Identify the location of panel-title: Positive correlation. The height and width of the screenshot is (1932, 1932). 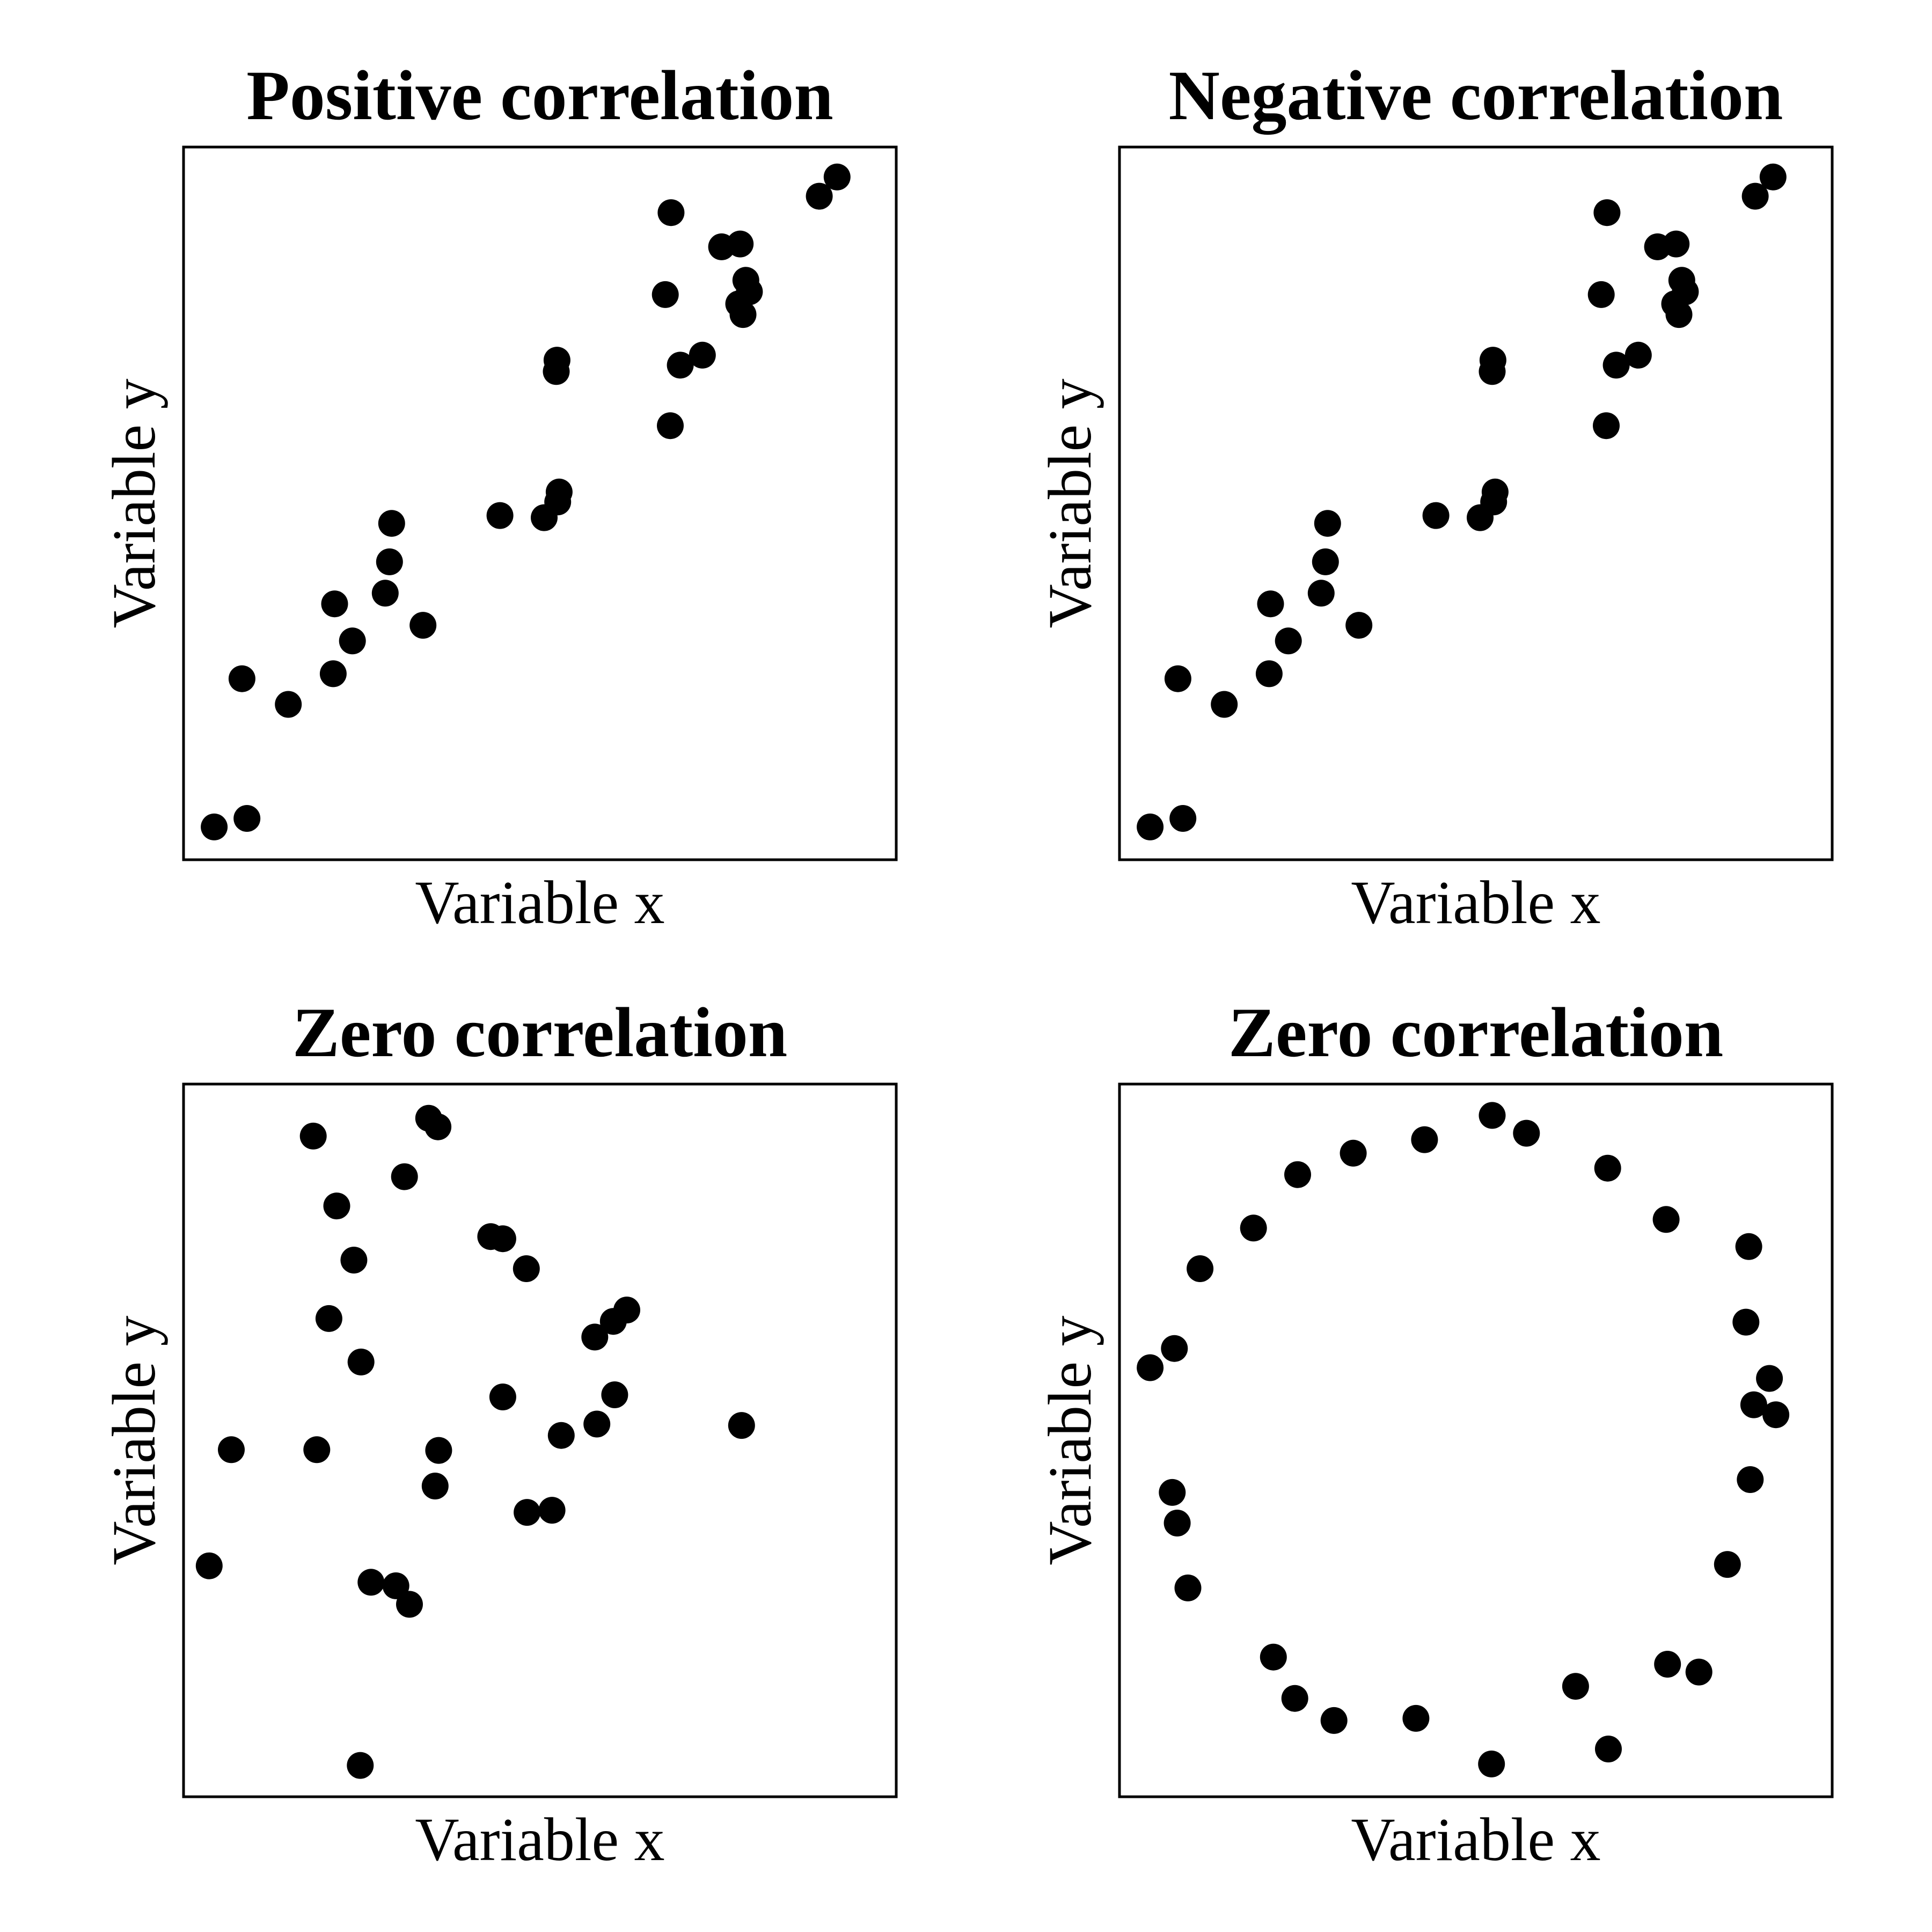
(539, 95).